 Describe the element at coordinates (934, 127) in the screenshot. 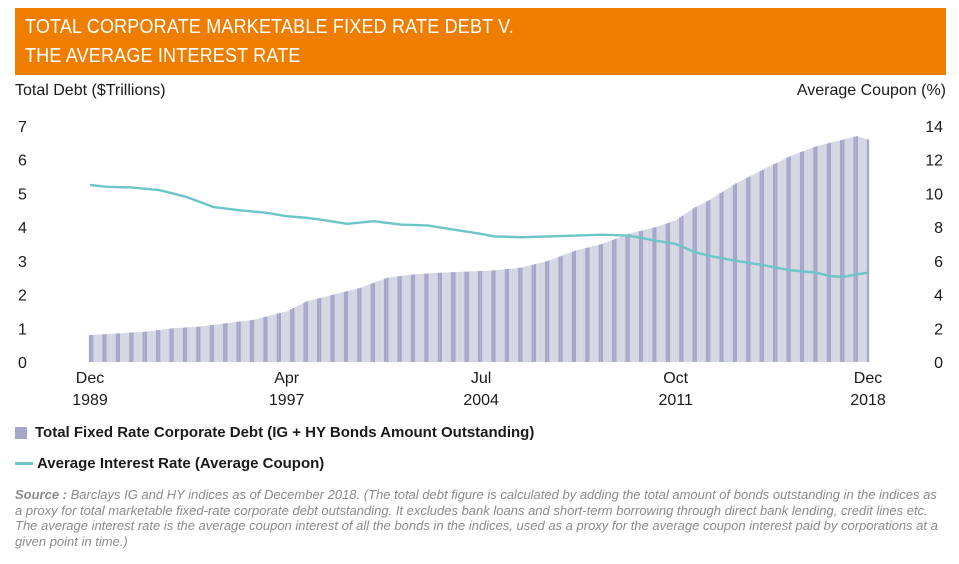

I see `right-axis-tick-label: 14` at that location.